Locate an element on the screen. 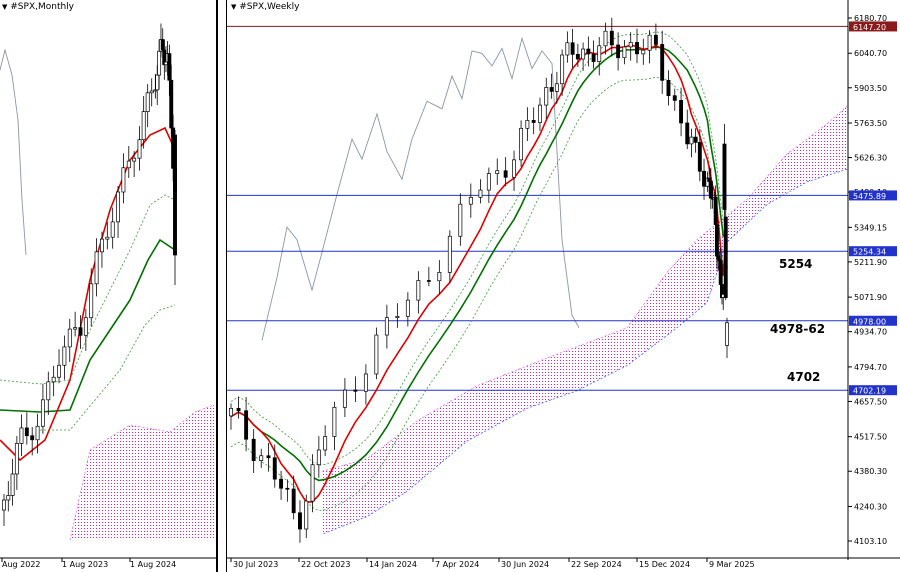 This screenshot has width=900, height=572. level-annotation: 4978-62 is located at coordinates (797, 329).